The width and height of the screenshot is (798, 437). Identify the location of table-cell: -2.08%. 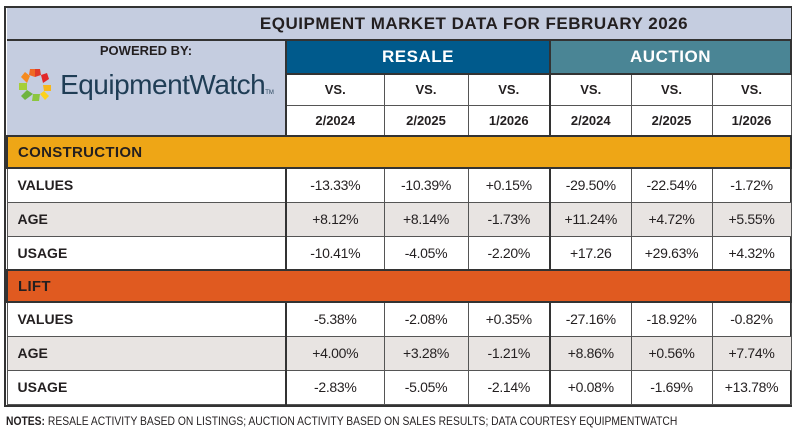
(426, 319).